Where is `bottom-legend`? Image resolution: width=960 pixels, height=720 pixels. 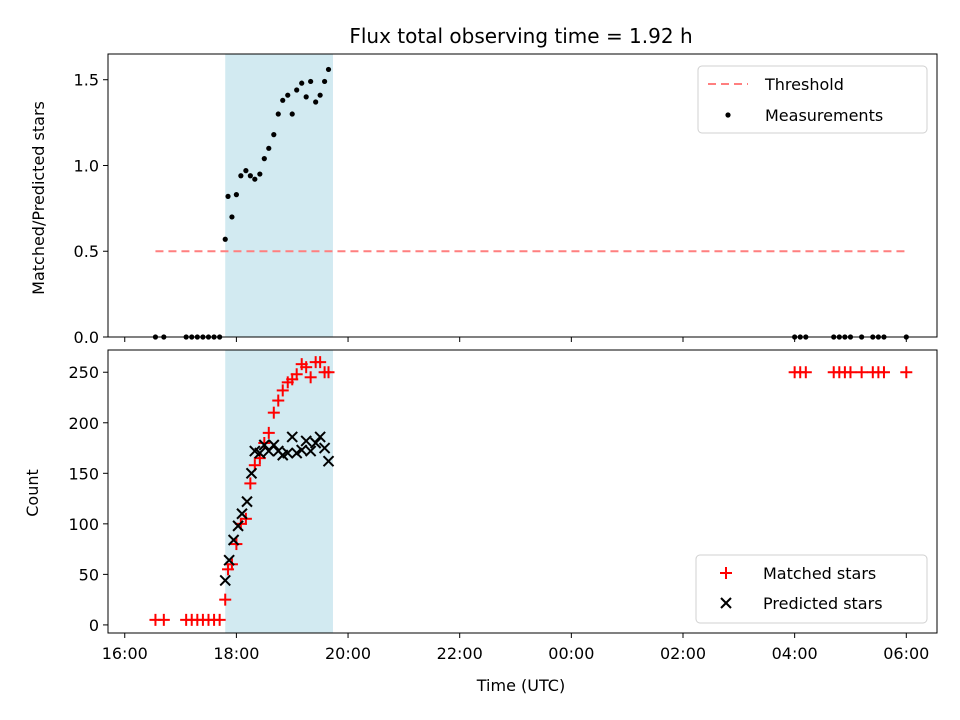
bottom-legend is located at coordinates (811, 589).